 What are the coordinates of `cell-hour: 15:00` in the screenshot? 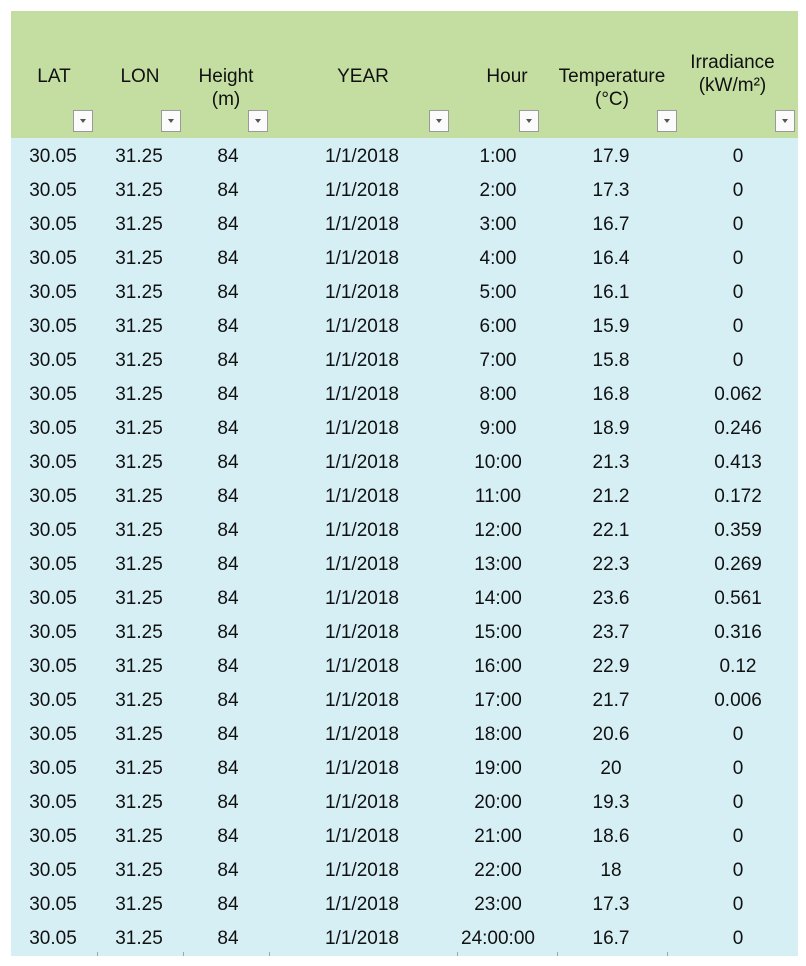 It's located at (498, 632).